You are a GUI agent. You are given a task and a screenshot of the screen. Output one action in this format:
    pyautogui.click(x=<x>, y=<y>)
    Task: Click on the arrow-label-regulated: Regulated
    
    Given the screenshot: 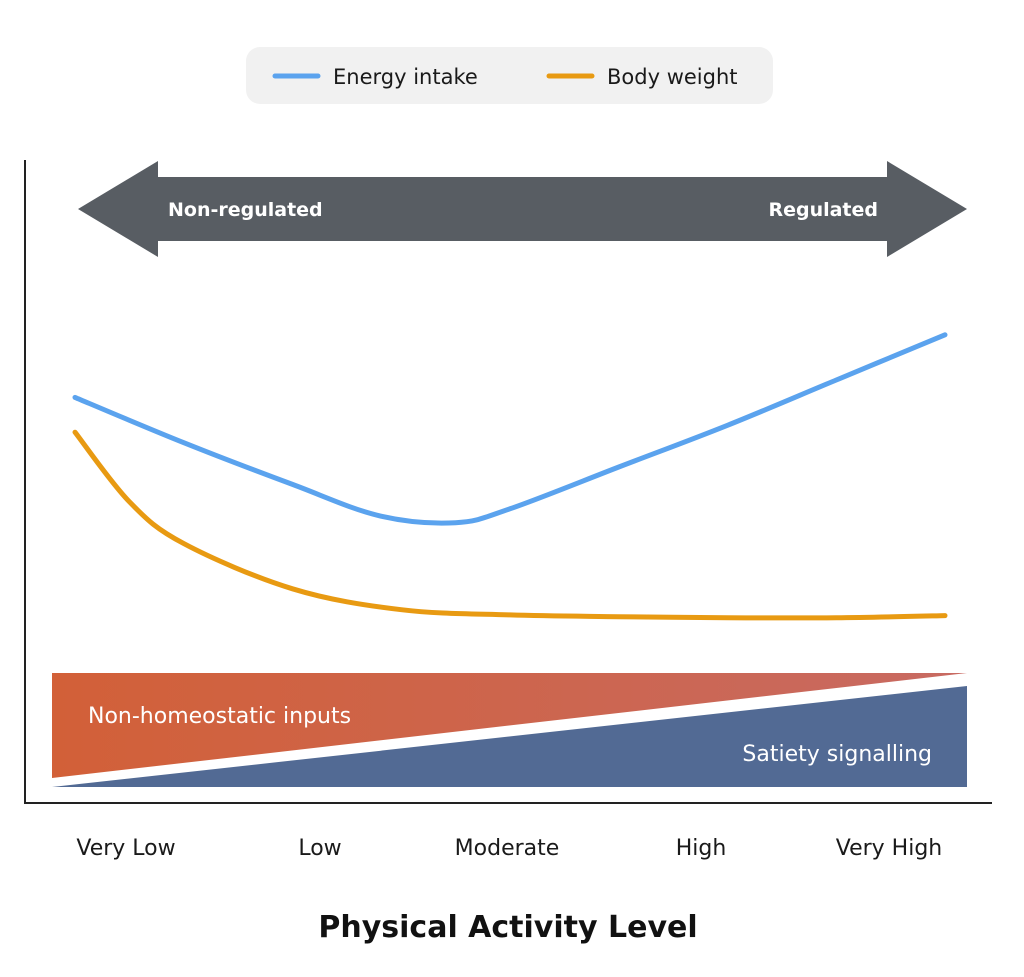 What is the action you would take?
    pyautogui.click(x=823, y=210)
    